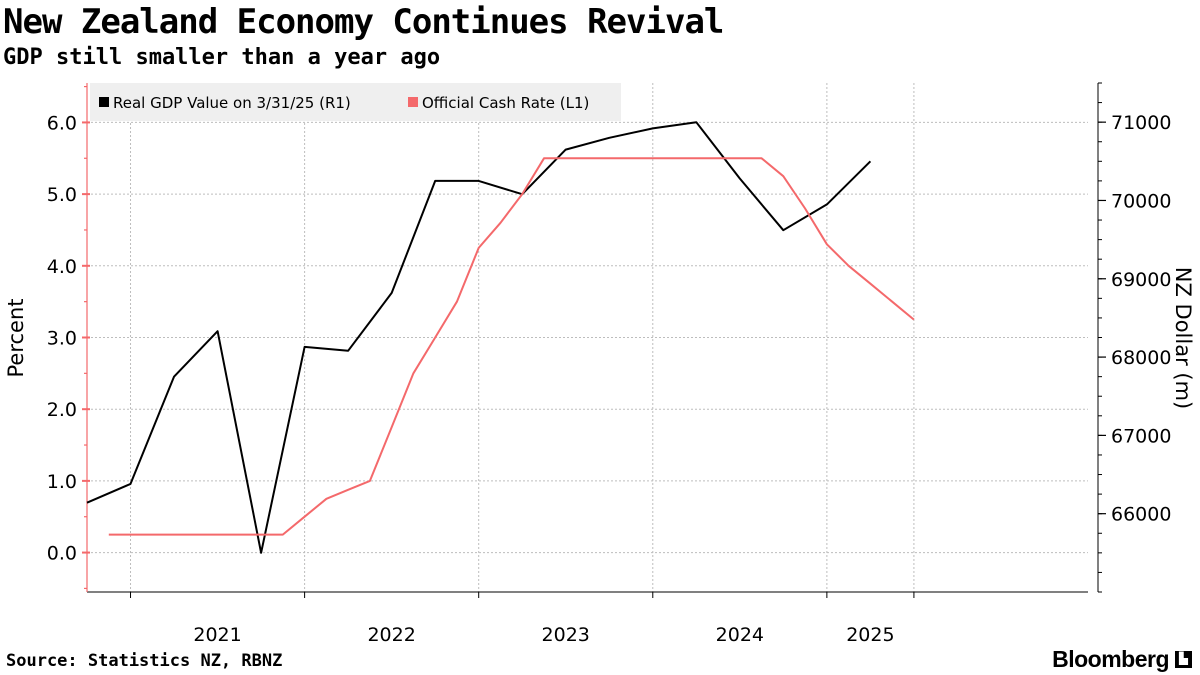 This screenshot has width=1200, height=675. What do you see at coordinates (870, 635) in the screenshot?
I see `x-tick-label: 2025` at bounding box center [870, 635].